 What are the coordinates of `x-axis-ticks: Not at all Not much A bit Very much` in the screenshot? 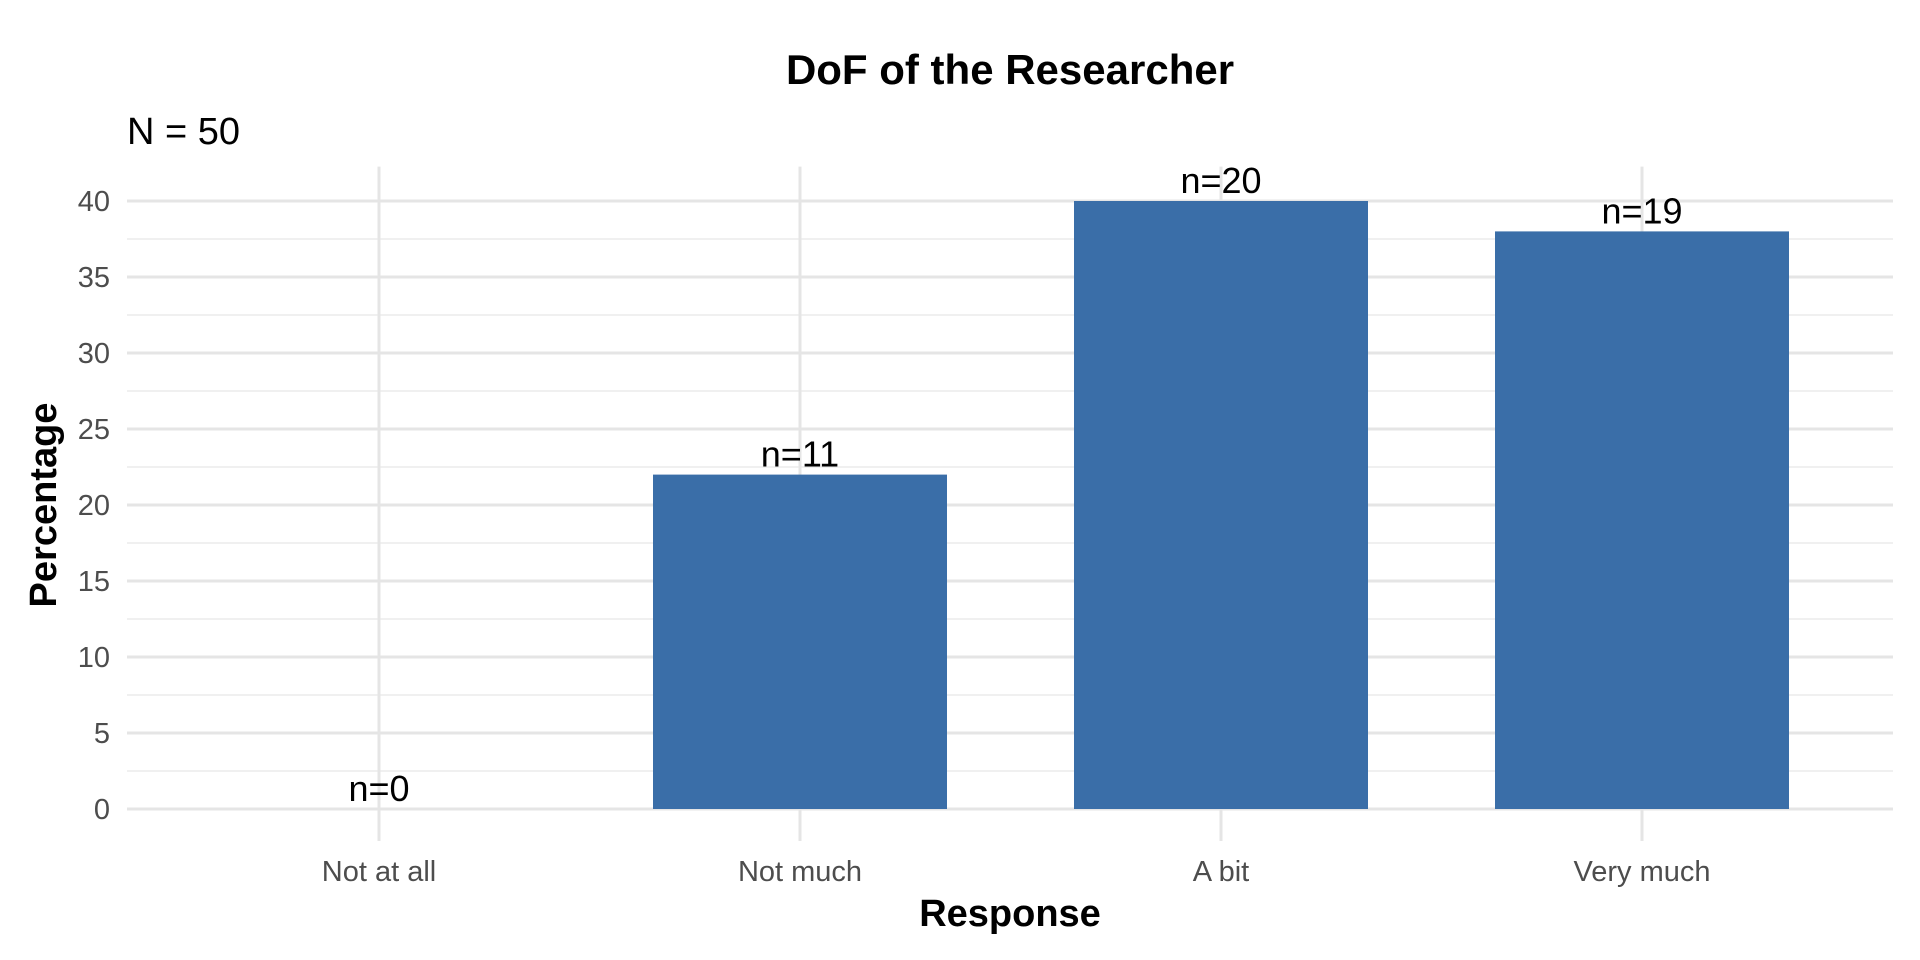 It's located at (1016, 872).